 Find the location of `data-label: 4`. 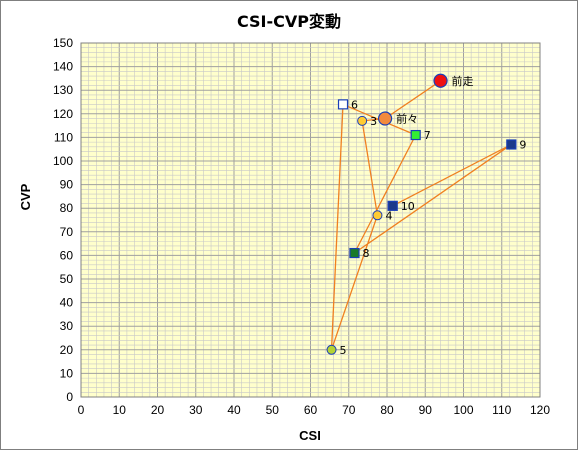

data-label: 4 is located at coordinates (388, 215).